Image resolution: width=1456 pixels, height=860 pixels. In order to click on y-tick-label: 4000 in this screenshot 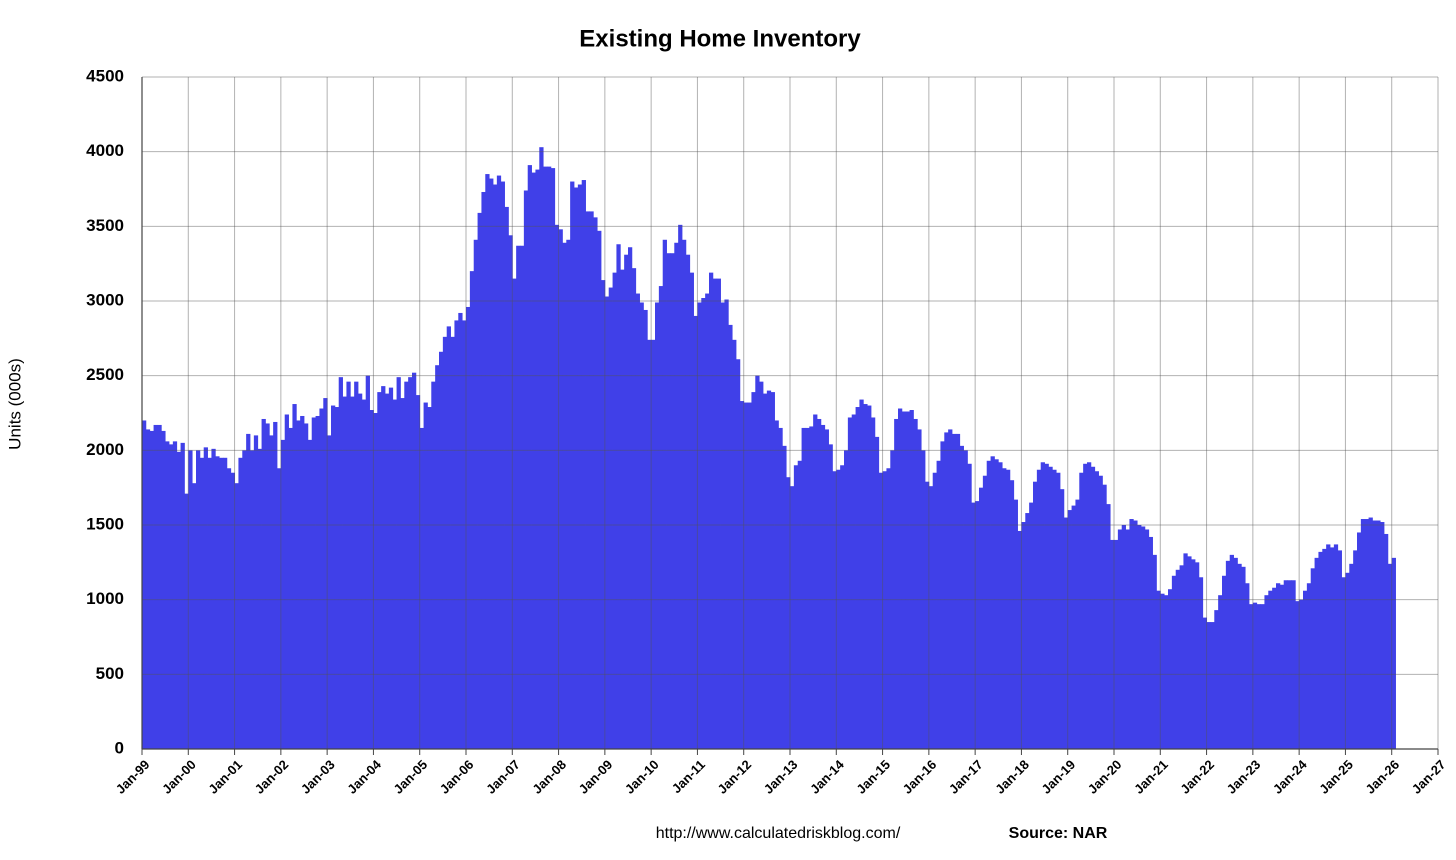, I will do `click(105, 150)`.